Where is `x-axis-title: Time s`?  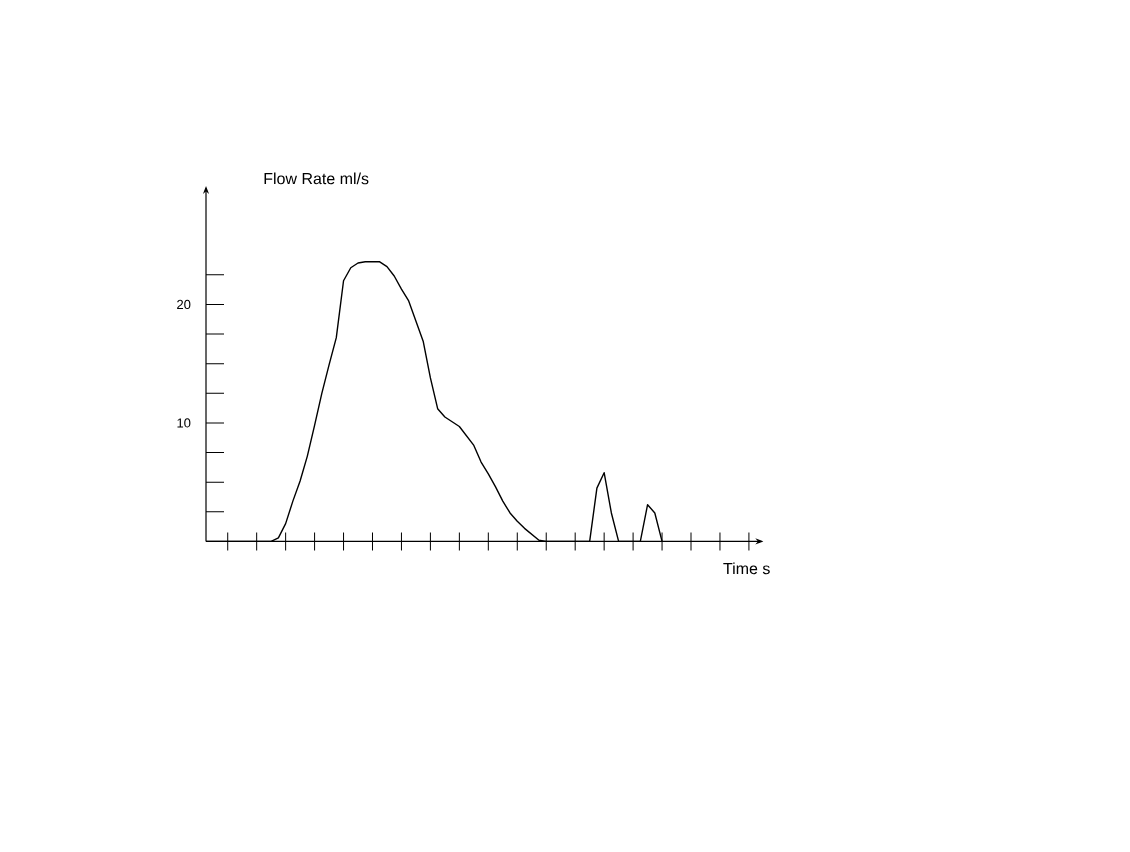 x-axis-title: Time s is located at coordinates (746, 568).